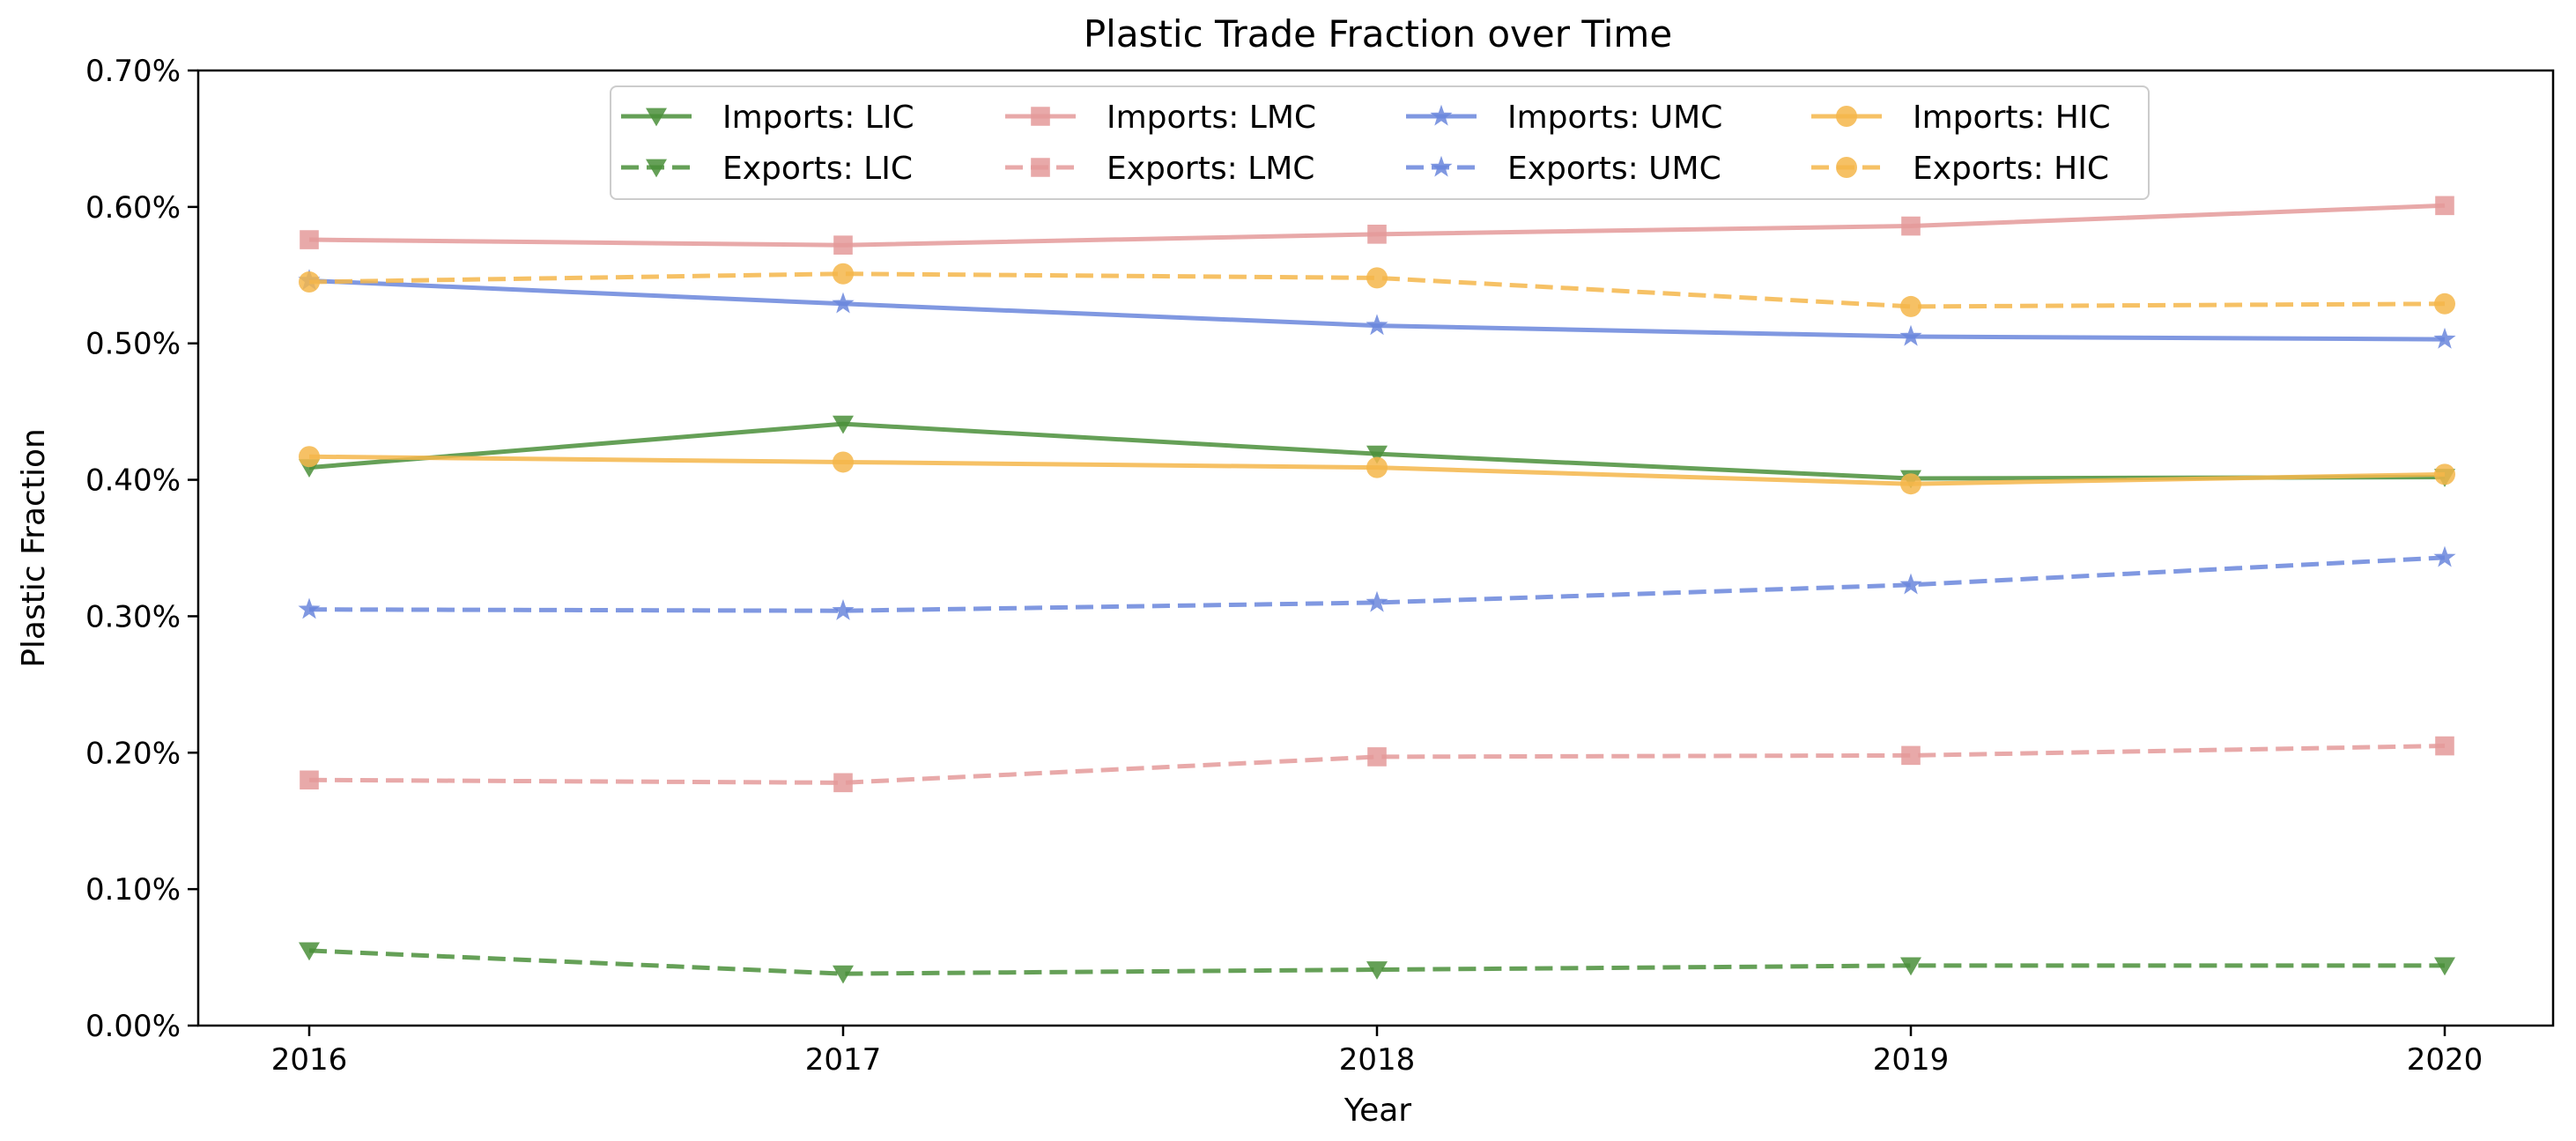  What do you see at coordinates (1846, 168) in the screenshot?
I see `legend-marker-exports-hic` at bounding box center [1846, 168].